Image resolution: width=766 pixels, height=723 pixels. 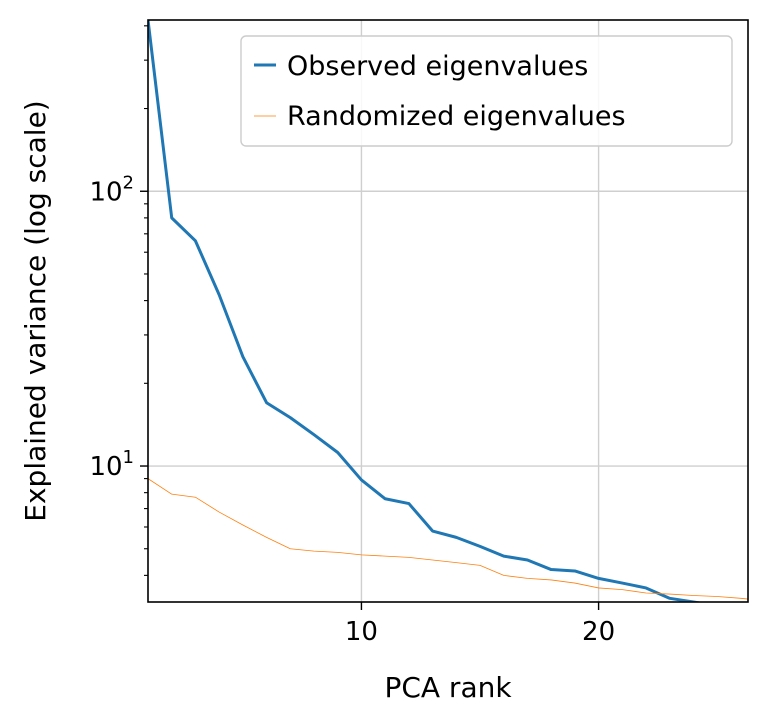 What do you see at coordinates (448, 687) in the screenshot?
I see `x-axis-label: PCA rank` at bounding box center [448, 687].